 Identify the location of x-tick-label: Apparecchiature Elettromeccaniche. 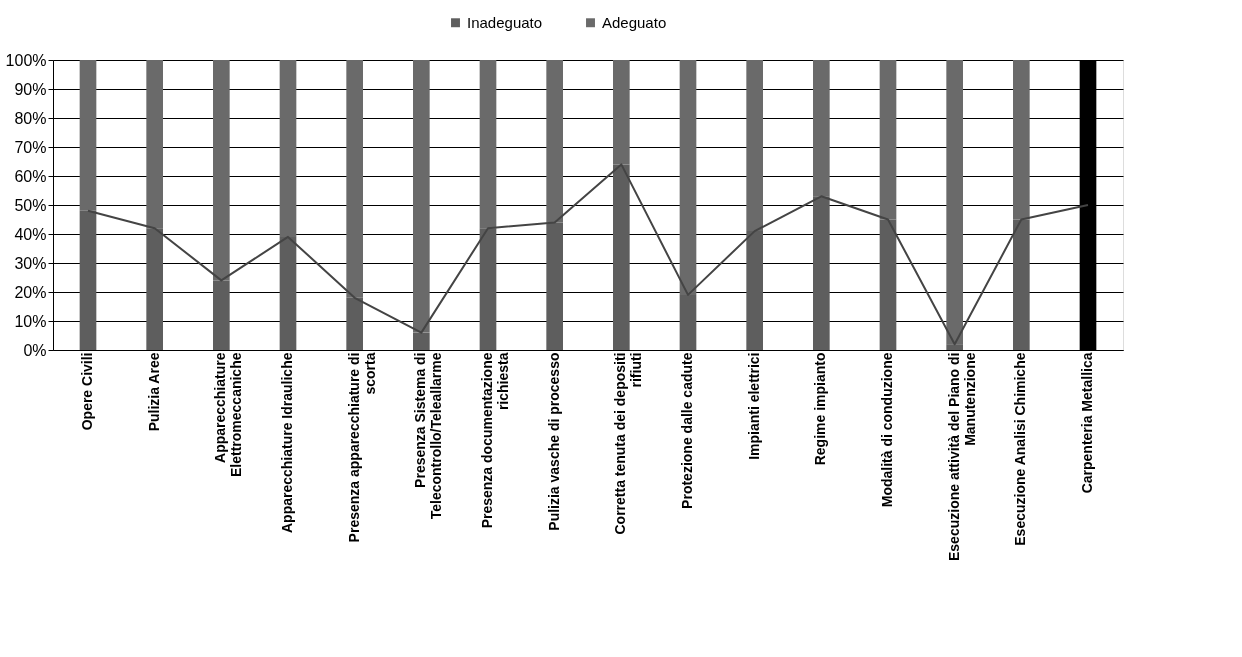
(228, 414).